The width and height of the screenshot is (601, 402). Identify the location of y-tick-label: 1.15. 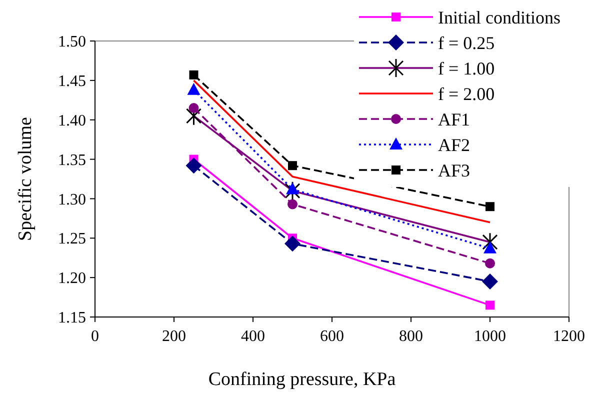
(72, 318).